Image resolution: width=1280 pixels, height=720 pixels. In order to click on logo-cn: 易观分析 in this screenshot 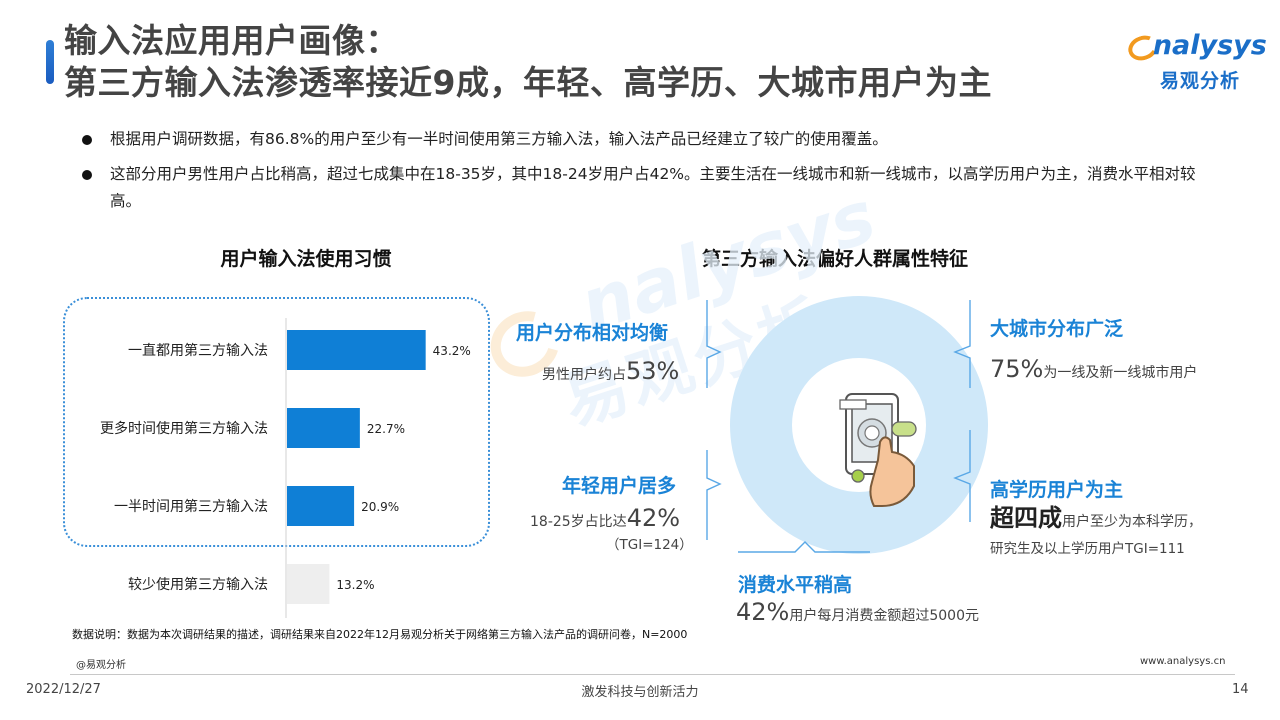, I will do `click(1200, 81)`.